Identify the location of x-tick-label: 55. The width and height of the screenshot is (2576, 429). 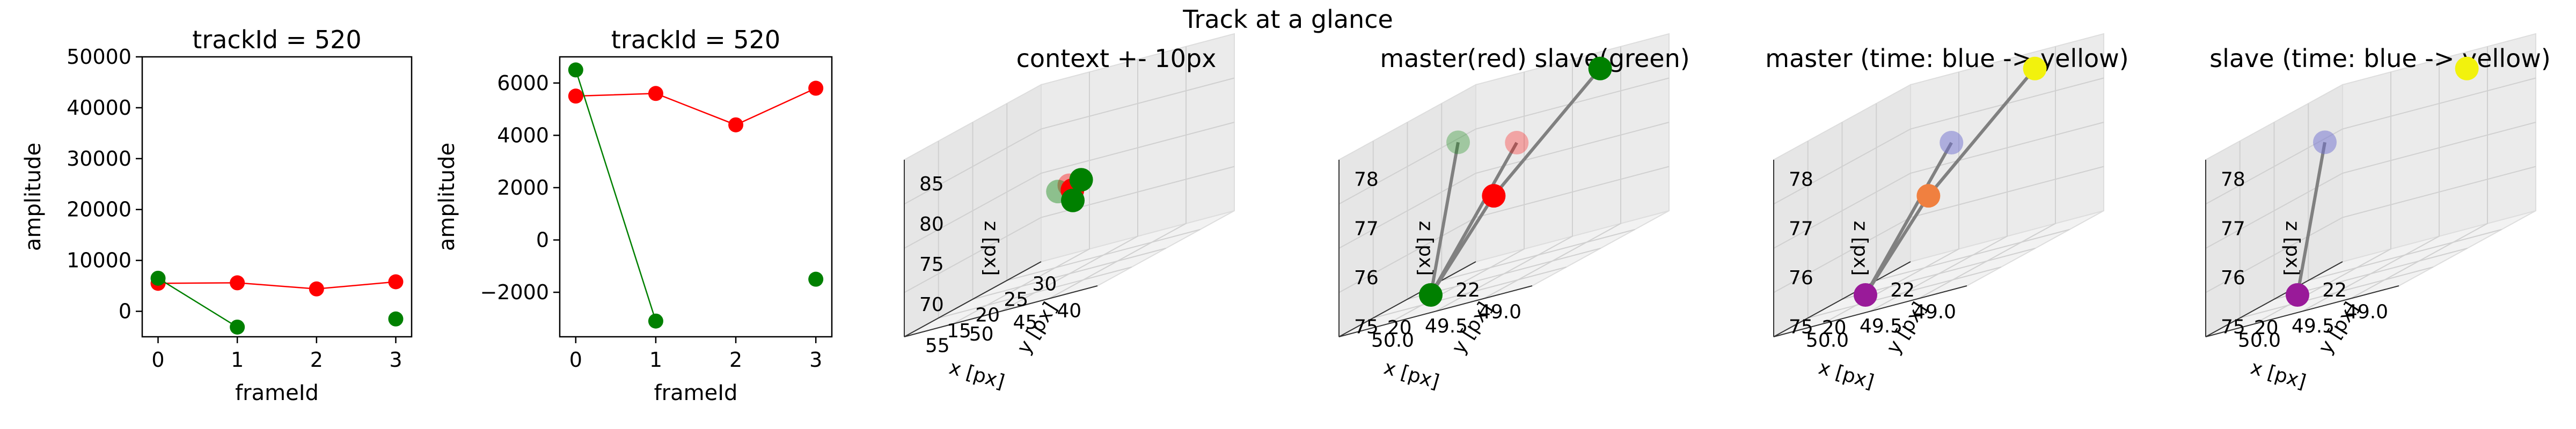
(937, 346).